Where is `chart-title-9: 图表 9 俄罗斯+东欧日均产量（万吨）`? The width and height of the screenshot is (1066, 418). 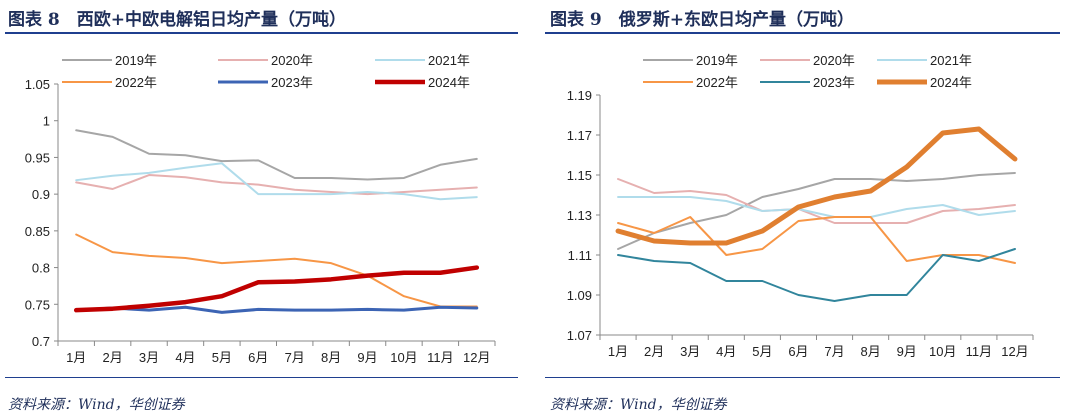 chart-title-9: 图表 9 俄罗斯+东欧日均产量（万吨） is located at coordinates (702, 20).